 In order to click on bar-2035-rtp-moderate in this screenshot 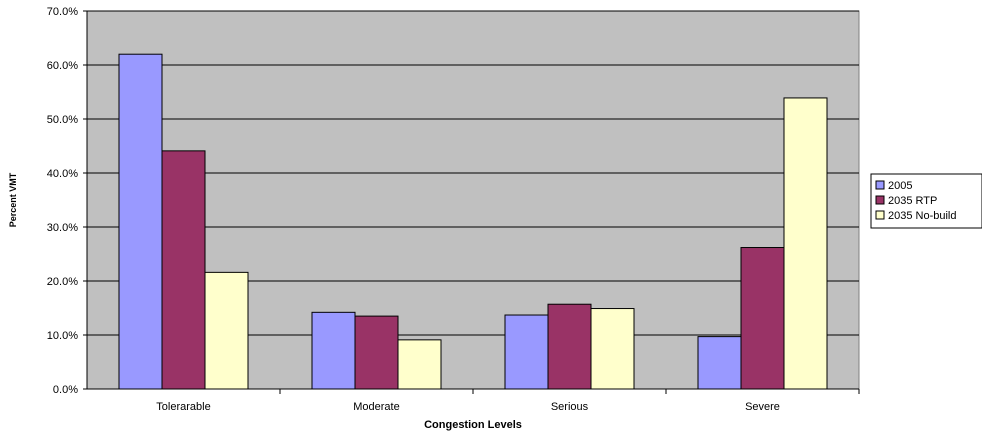, I will do `click(376, 352)`.